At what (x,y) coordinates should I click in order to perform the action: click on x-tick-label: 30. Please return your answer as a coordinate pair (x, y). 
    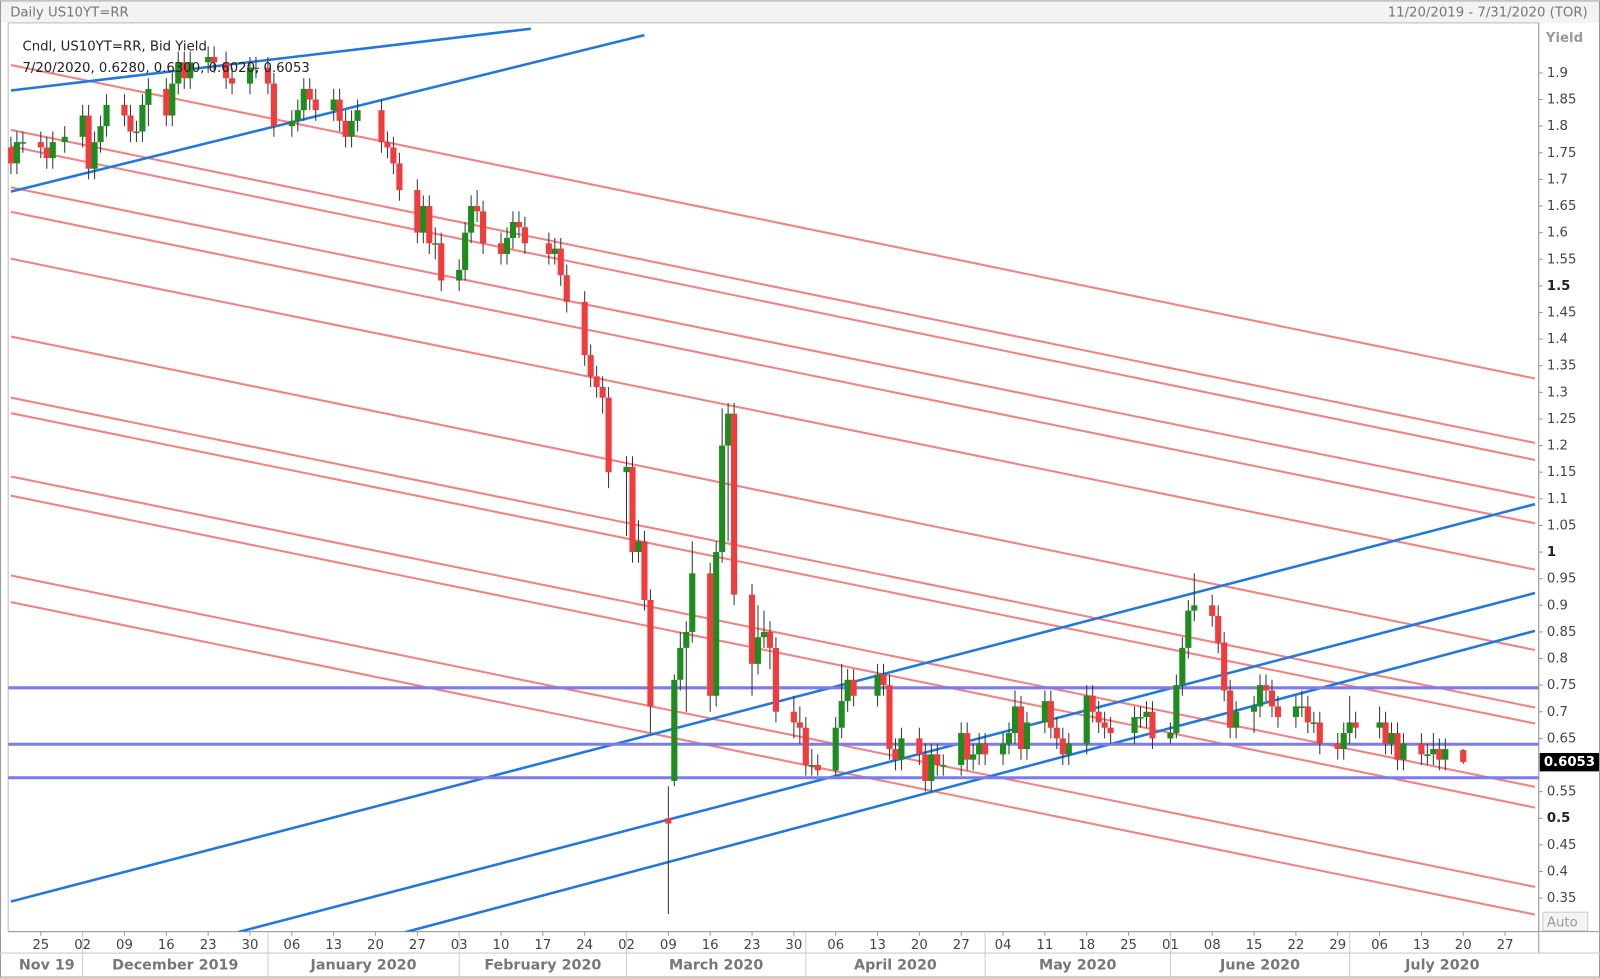
    Looking at the image, I should click on (793, 945).